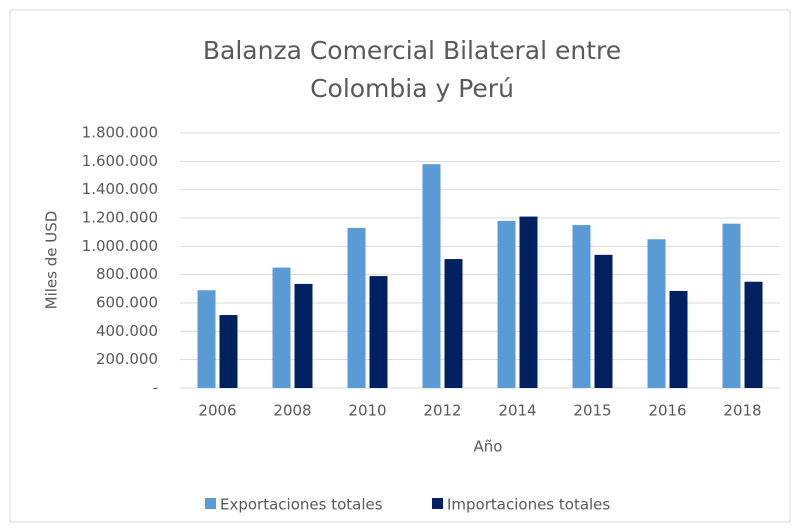 The height and width of the screenshot is (529, 801). What do you see at coordinates (127, 331) in the screenshot?
I see `y-tick-label: 400.000` at bounding box center [127, 331].